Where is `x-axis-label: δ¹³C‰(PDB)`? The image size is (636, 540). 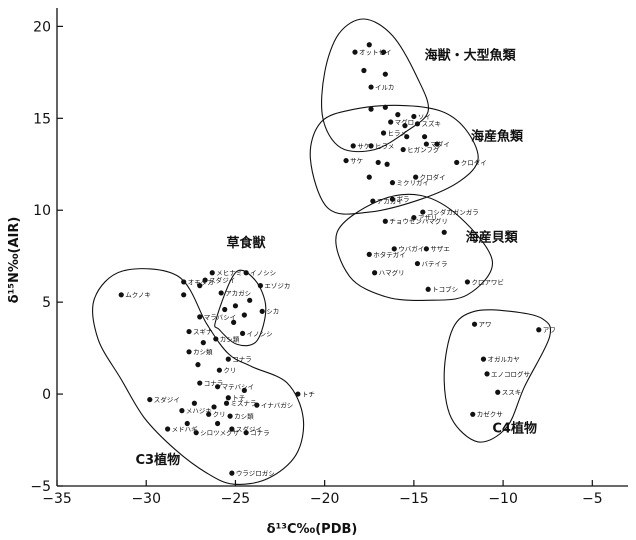
x-axis-label: δ¹³C‰(PDB) is located at coordinates (312, 529).